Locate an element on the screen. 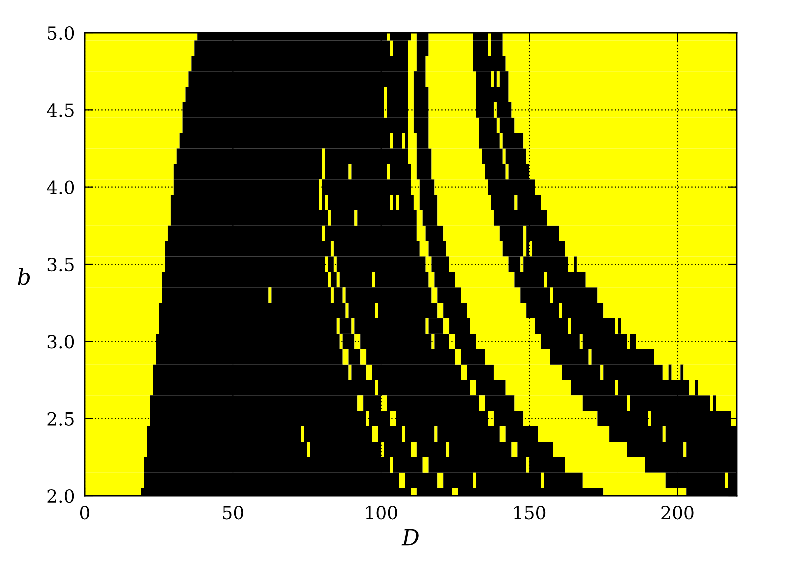  x-axis-title: D is located at coordinates (410, 537).